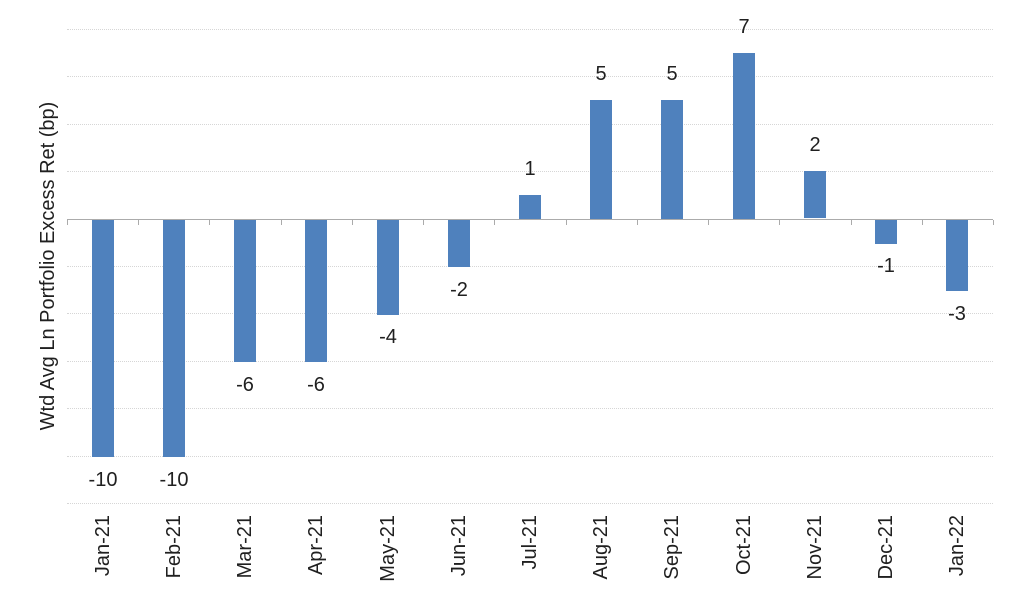 The width and height of the screenshot is (1024, 610). I want to click on x-tick-label-text: Apr-21, so click(316, 545).